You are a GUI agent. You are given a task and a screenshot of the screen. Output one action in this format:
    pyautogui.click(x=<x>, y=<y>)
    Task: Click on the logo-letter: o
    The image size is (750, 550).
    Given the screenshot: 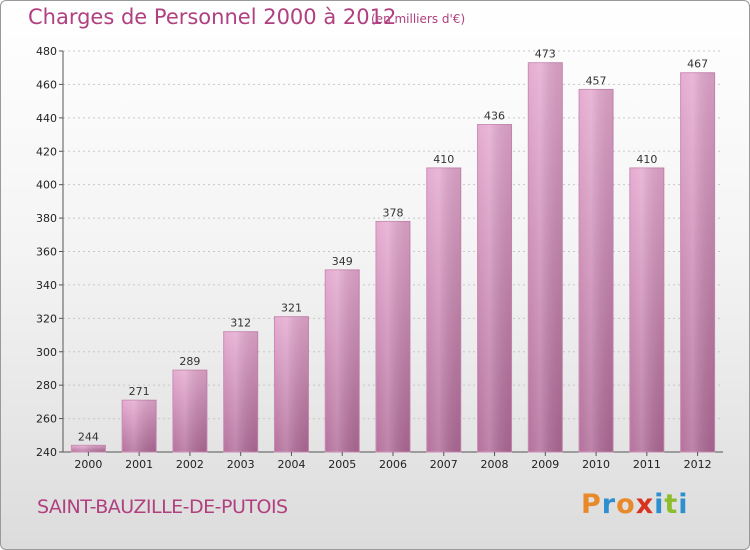 What is the action you would take?
    pyautogui.click(x=626, y=504)
    